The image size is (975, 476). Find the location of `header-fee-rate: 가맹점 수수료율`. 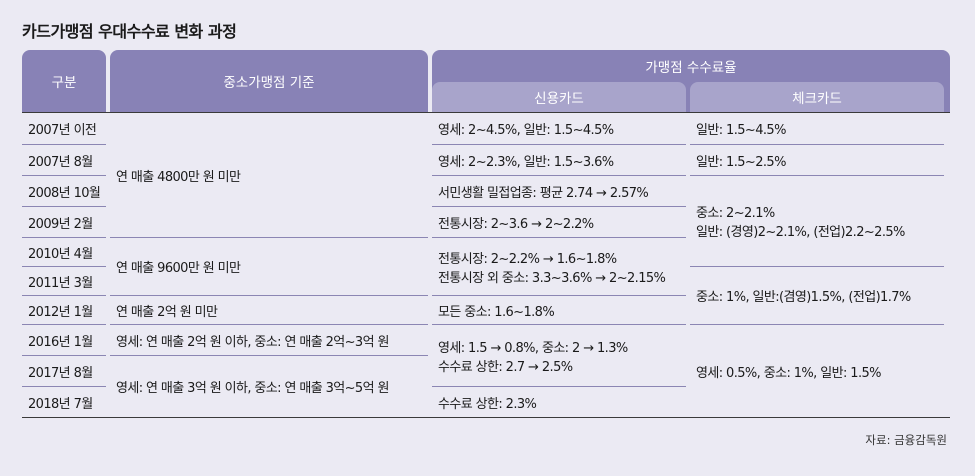

header-fee-rate: 가맹점 수수료율 is located at coordinates (691, 66).